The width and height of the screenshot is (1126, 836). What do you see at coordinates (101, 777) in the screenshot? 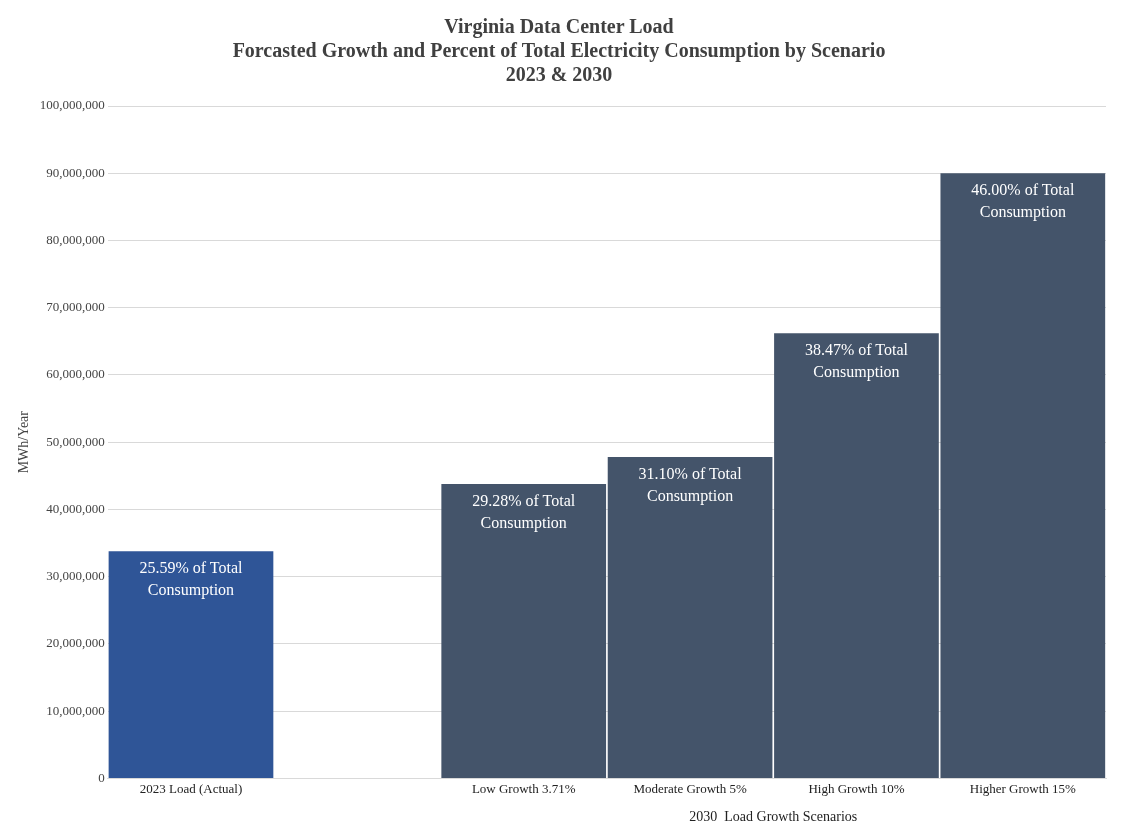
I see `y-tick-label: 0` at bounding box center [101, 777].